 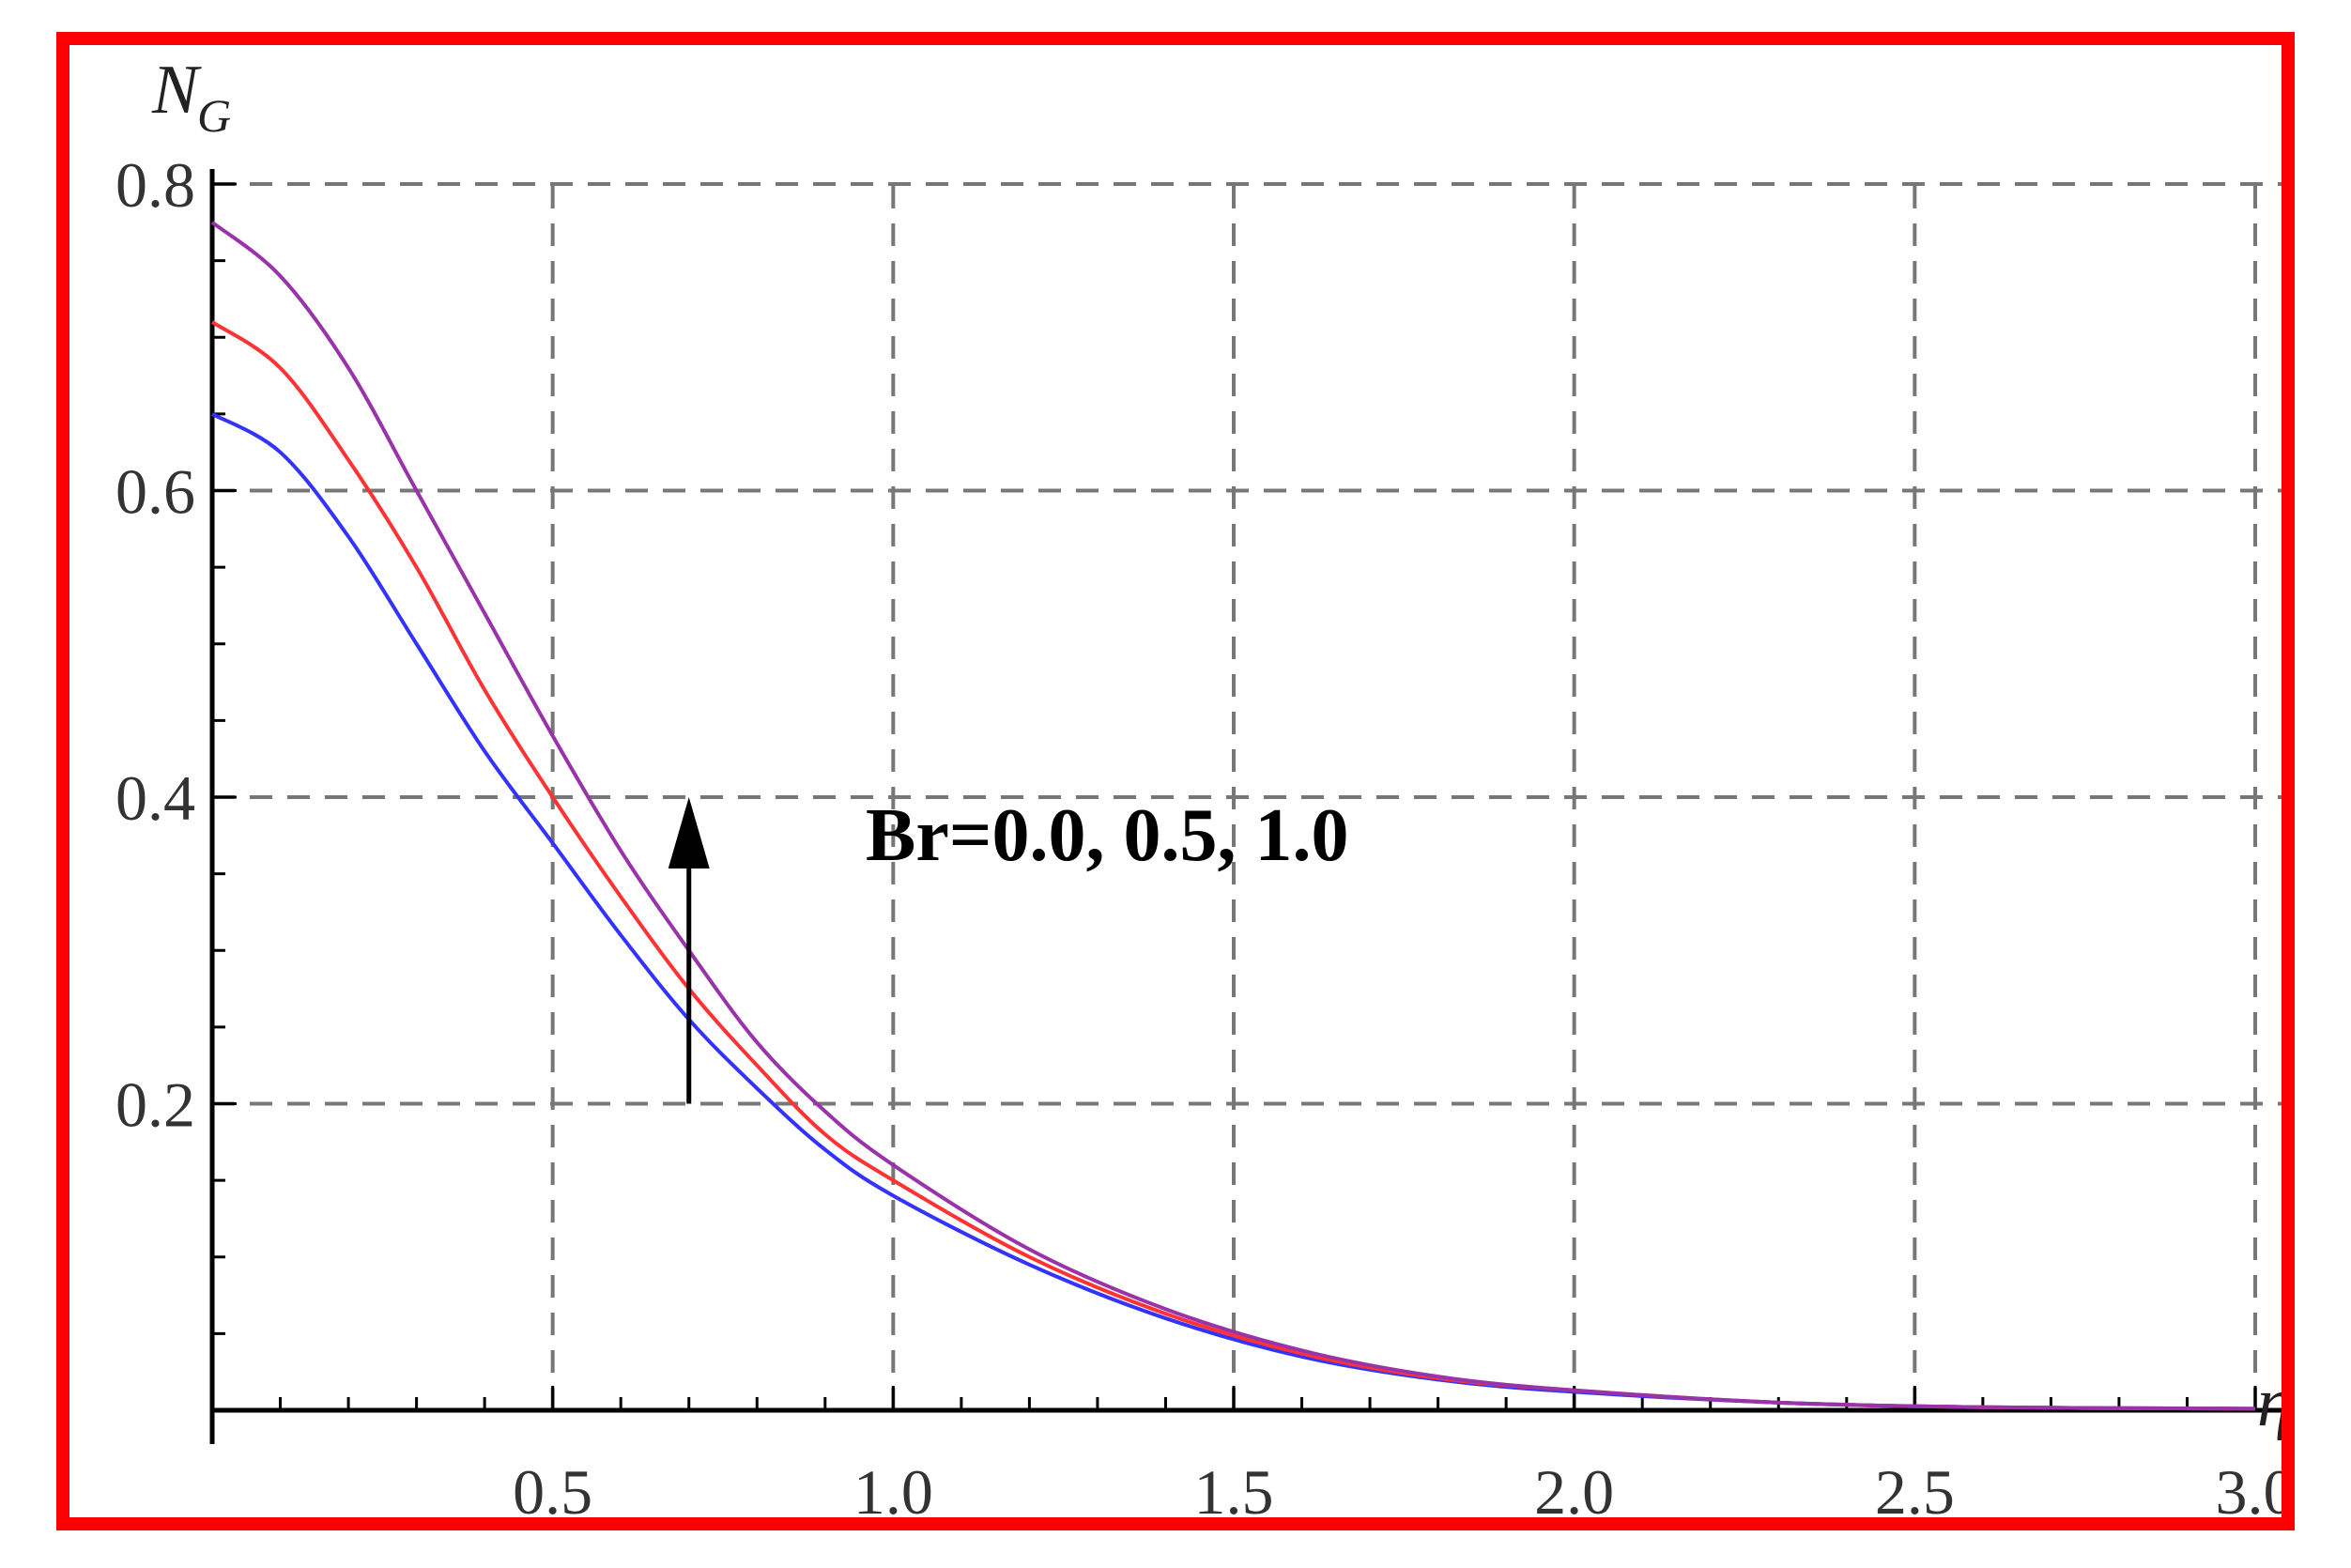 What do you see at coordinates (689, 951) in the screenshot?
I see `increase-arrow` at bounding box center [689, 951].